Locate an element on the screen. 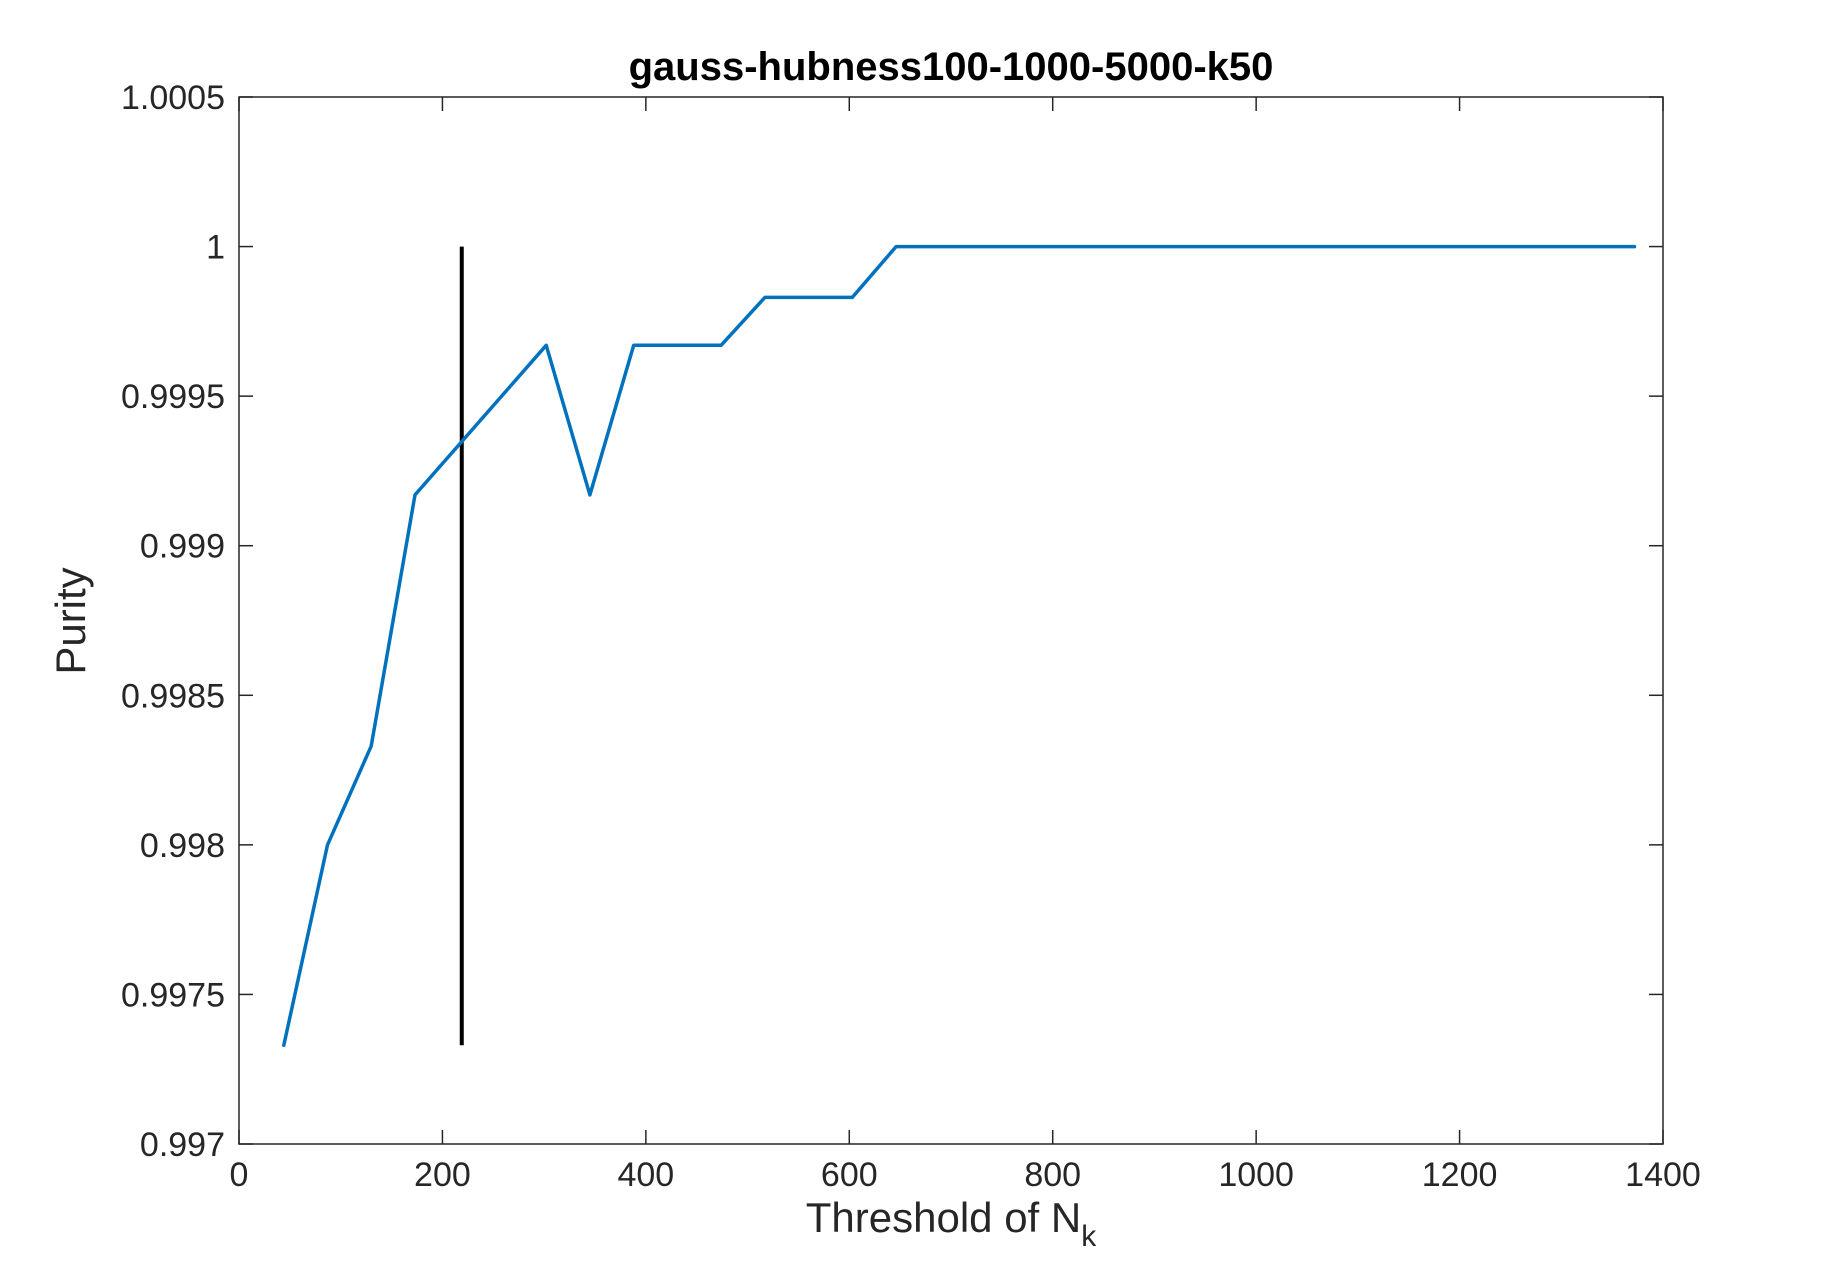 Image resolution: width=1824 pixels, height=1270 pixels. y-tick-label: 0.9985 is located at coordinates (173, 696).